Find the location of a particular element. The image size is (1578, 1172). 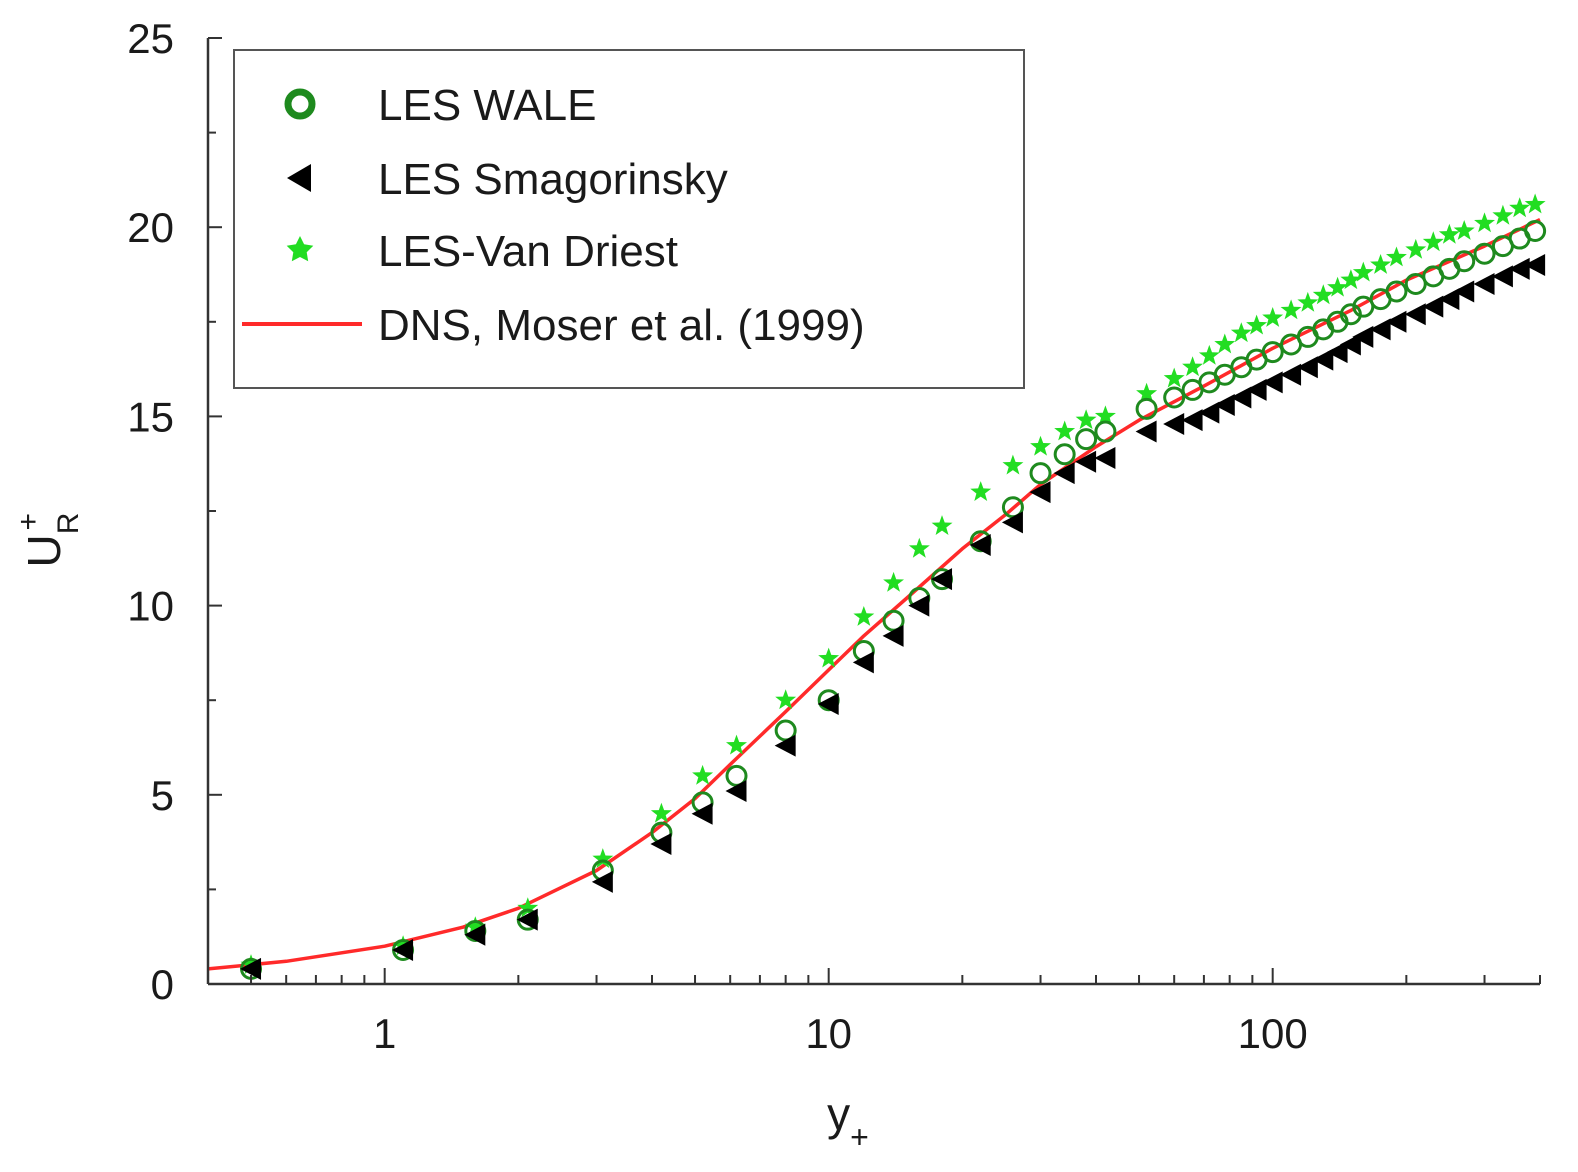

legend-label-les-wale: LES WALE is located at coordinates (487, 105).